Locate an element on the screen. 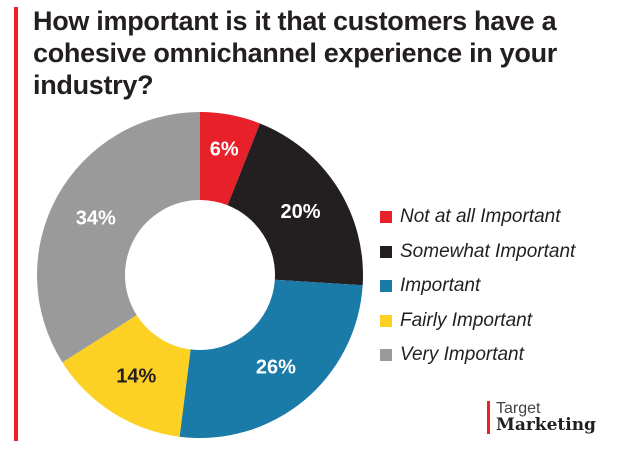  legend-label: Not at all Important is located at coordinates (480, 217).